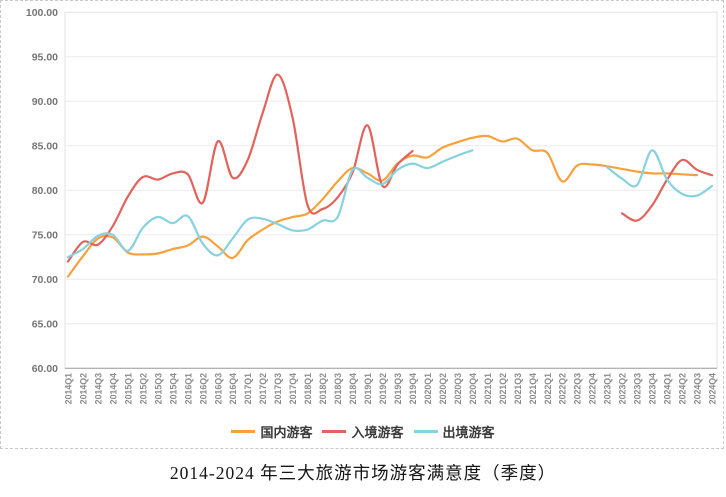 This screenshot has width=726, height=497. Describe the element at coordinates (98, 388) in the screenshot. I see `x-axis-label: 2014Q3` at that location.